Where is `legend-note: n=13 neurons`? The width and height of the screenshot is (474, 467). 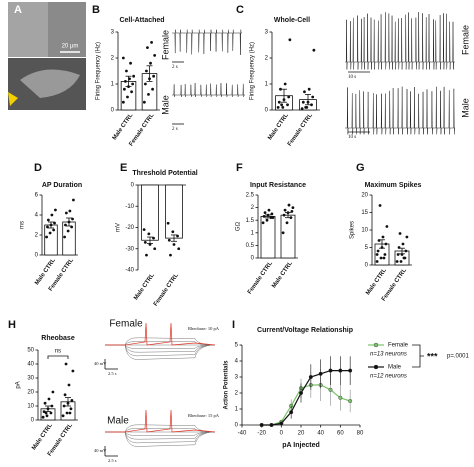 legend-note: n=13 neurons is located at coordinates (388, 355).